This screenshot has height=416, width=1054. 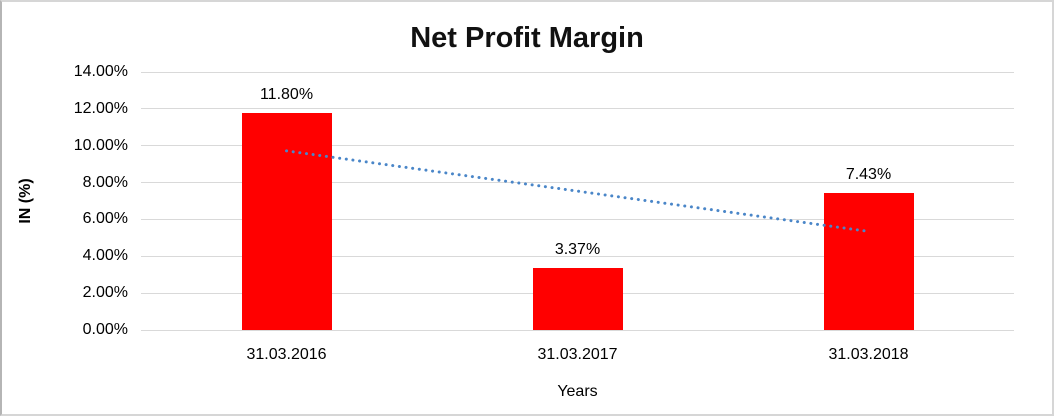 I want to click on y-tick-label: 14.00%, so click(x=100, y=71).